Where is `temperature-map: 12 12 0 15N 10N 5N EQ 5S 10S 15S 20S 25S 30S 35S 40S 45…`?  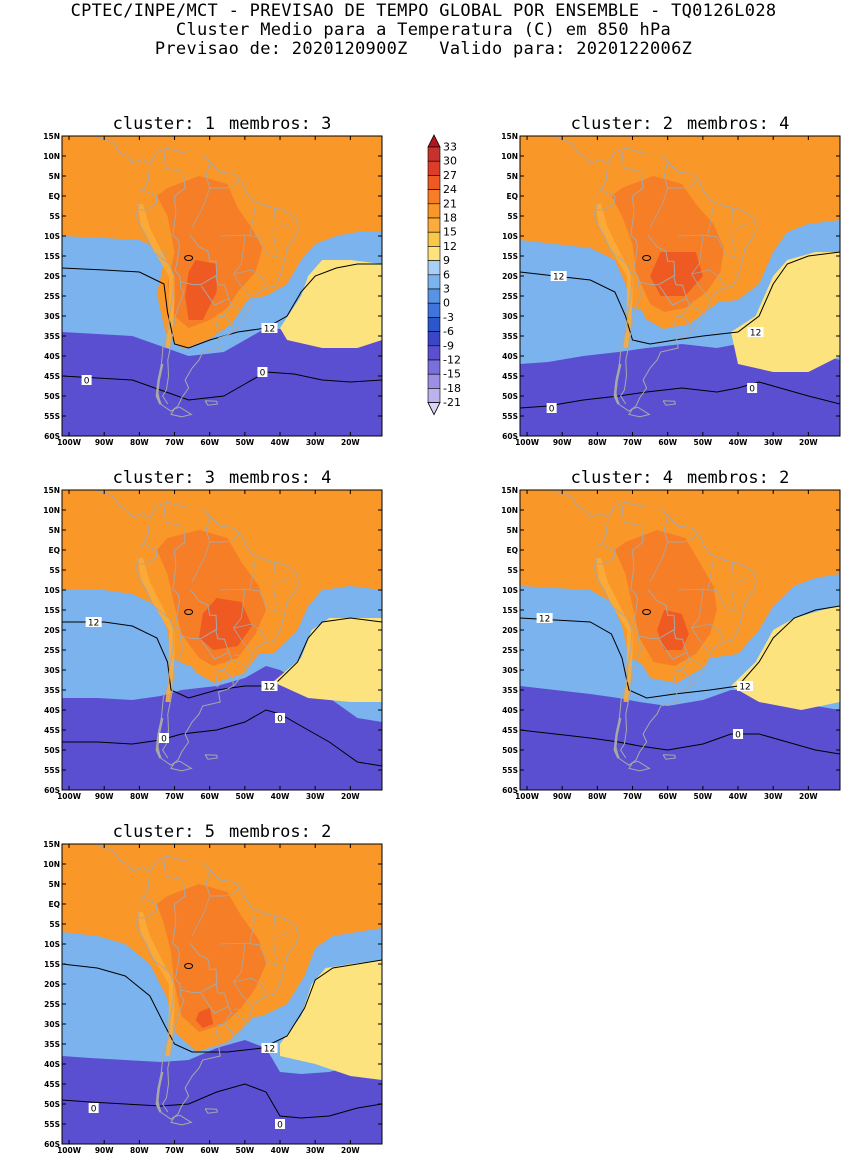 temperature-map: 12 12 0 15N 10N 5N EQ 5S 10S 15S 20S 25S 30S 35S 40S 45… is located at coordinates (671, 643).